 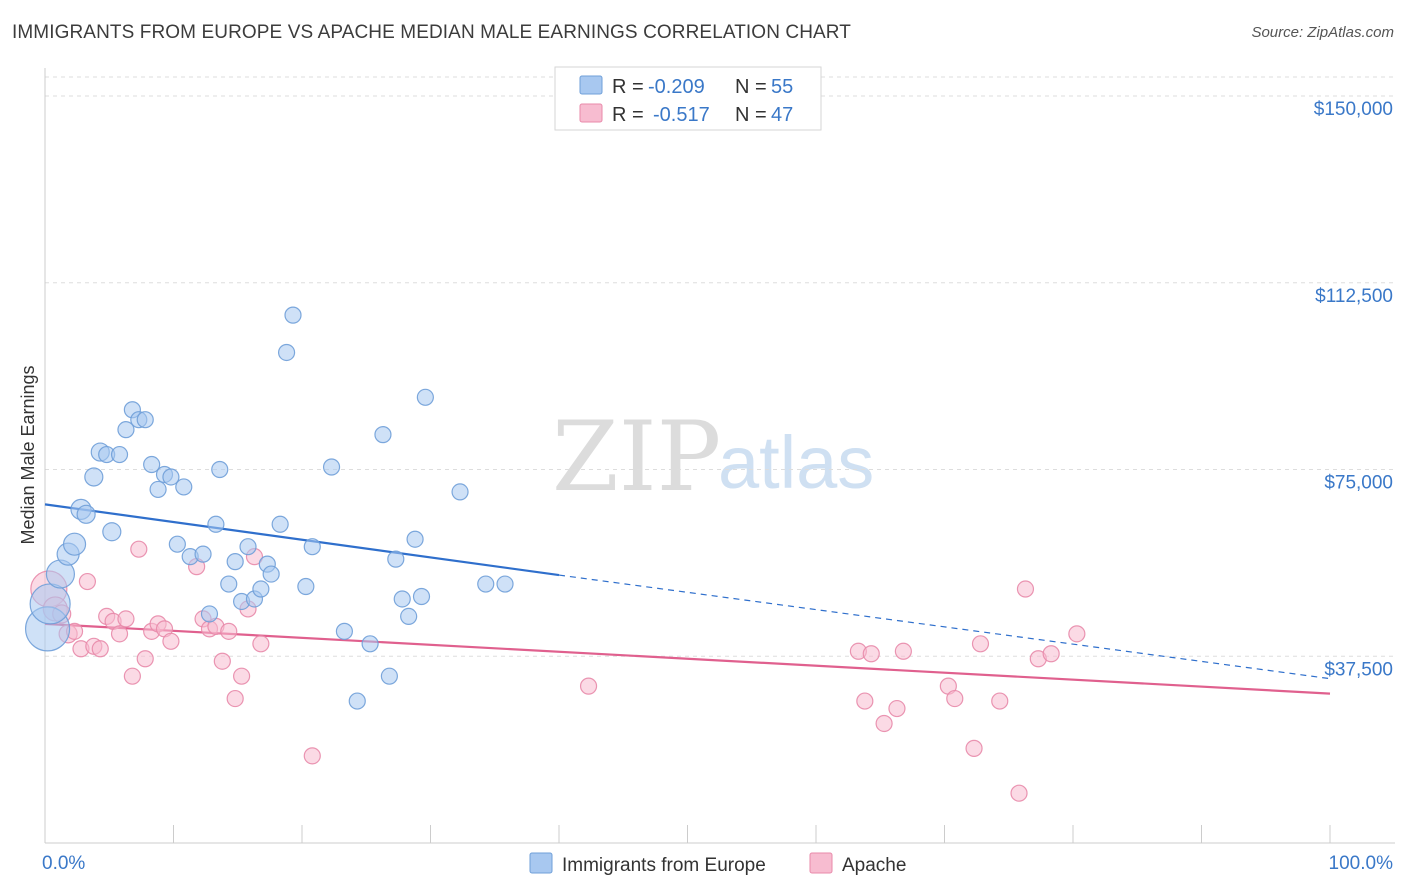 What do you see at coordinates (28, 454) in the screenshot?
I see `y-axis-title: Median Male Earnings` at bounding box center [28, 454].